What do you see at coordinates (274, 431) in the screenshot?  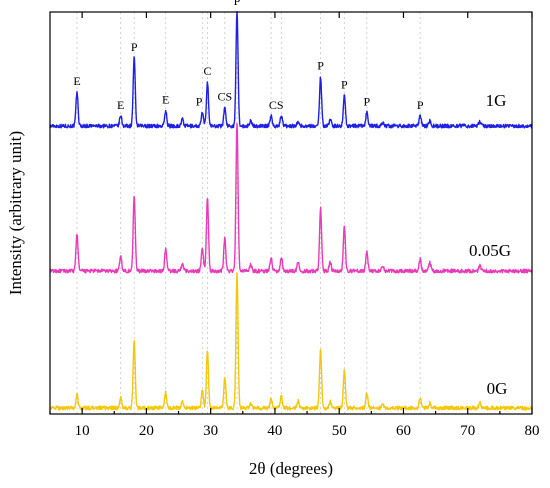 I see `x-tick-label-40: 40` at bounding box center [274, 431].